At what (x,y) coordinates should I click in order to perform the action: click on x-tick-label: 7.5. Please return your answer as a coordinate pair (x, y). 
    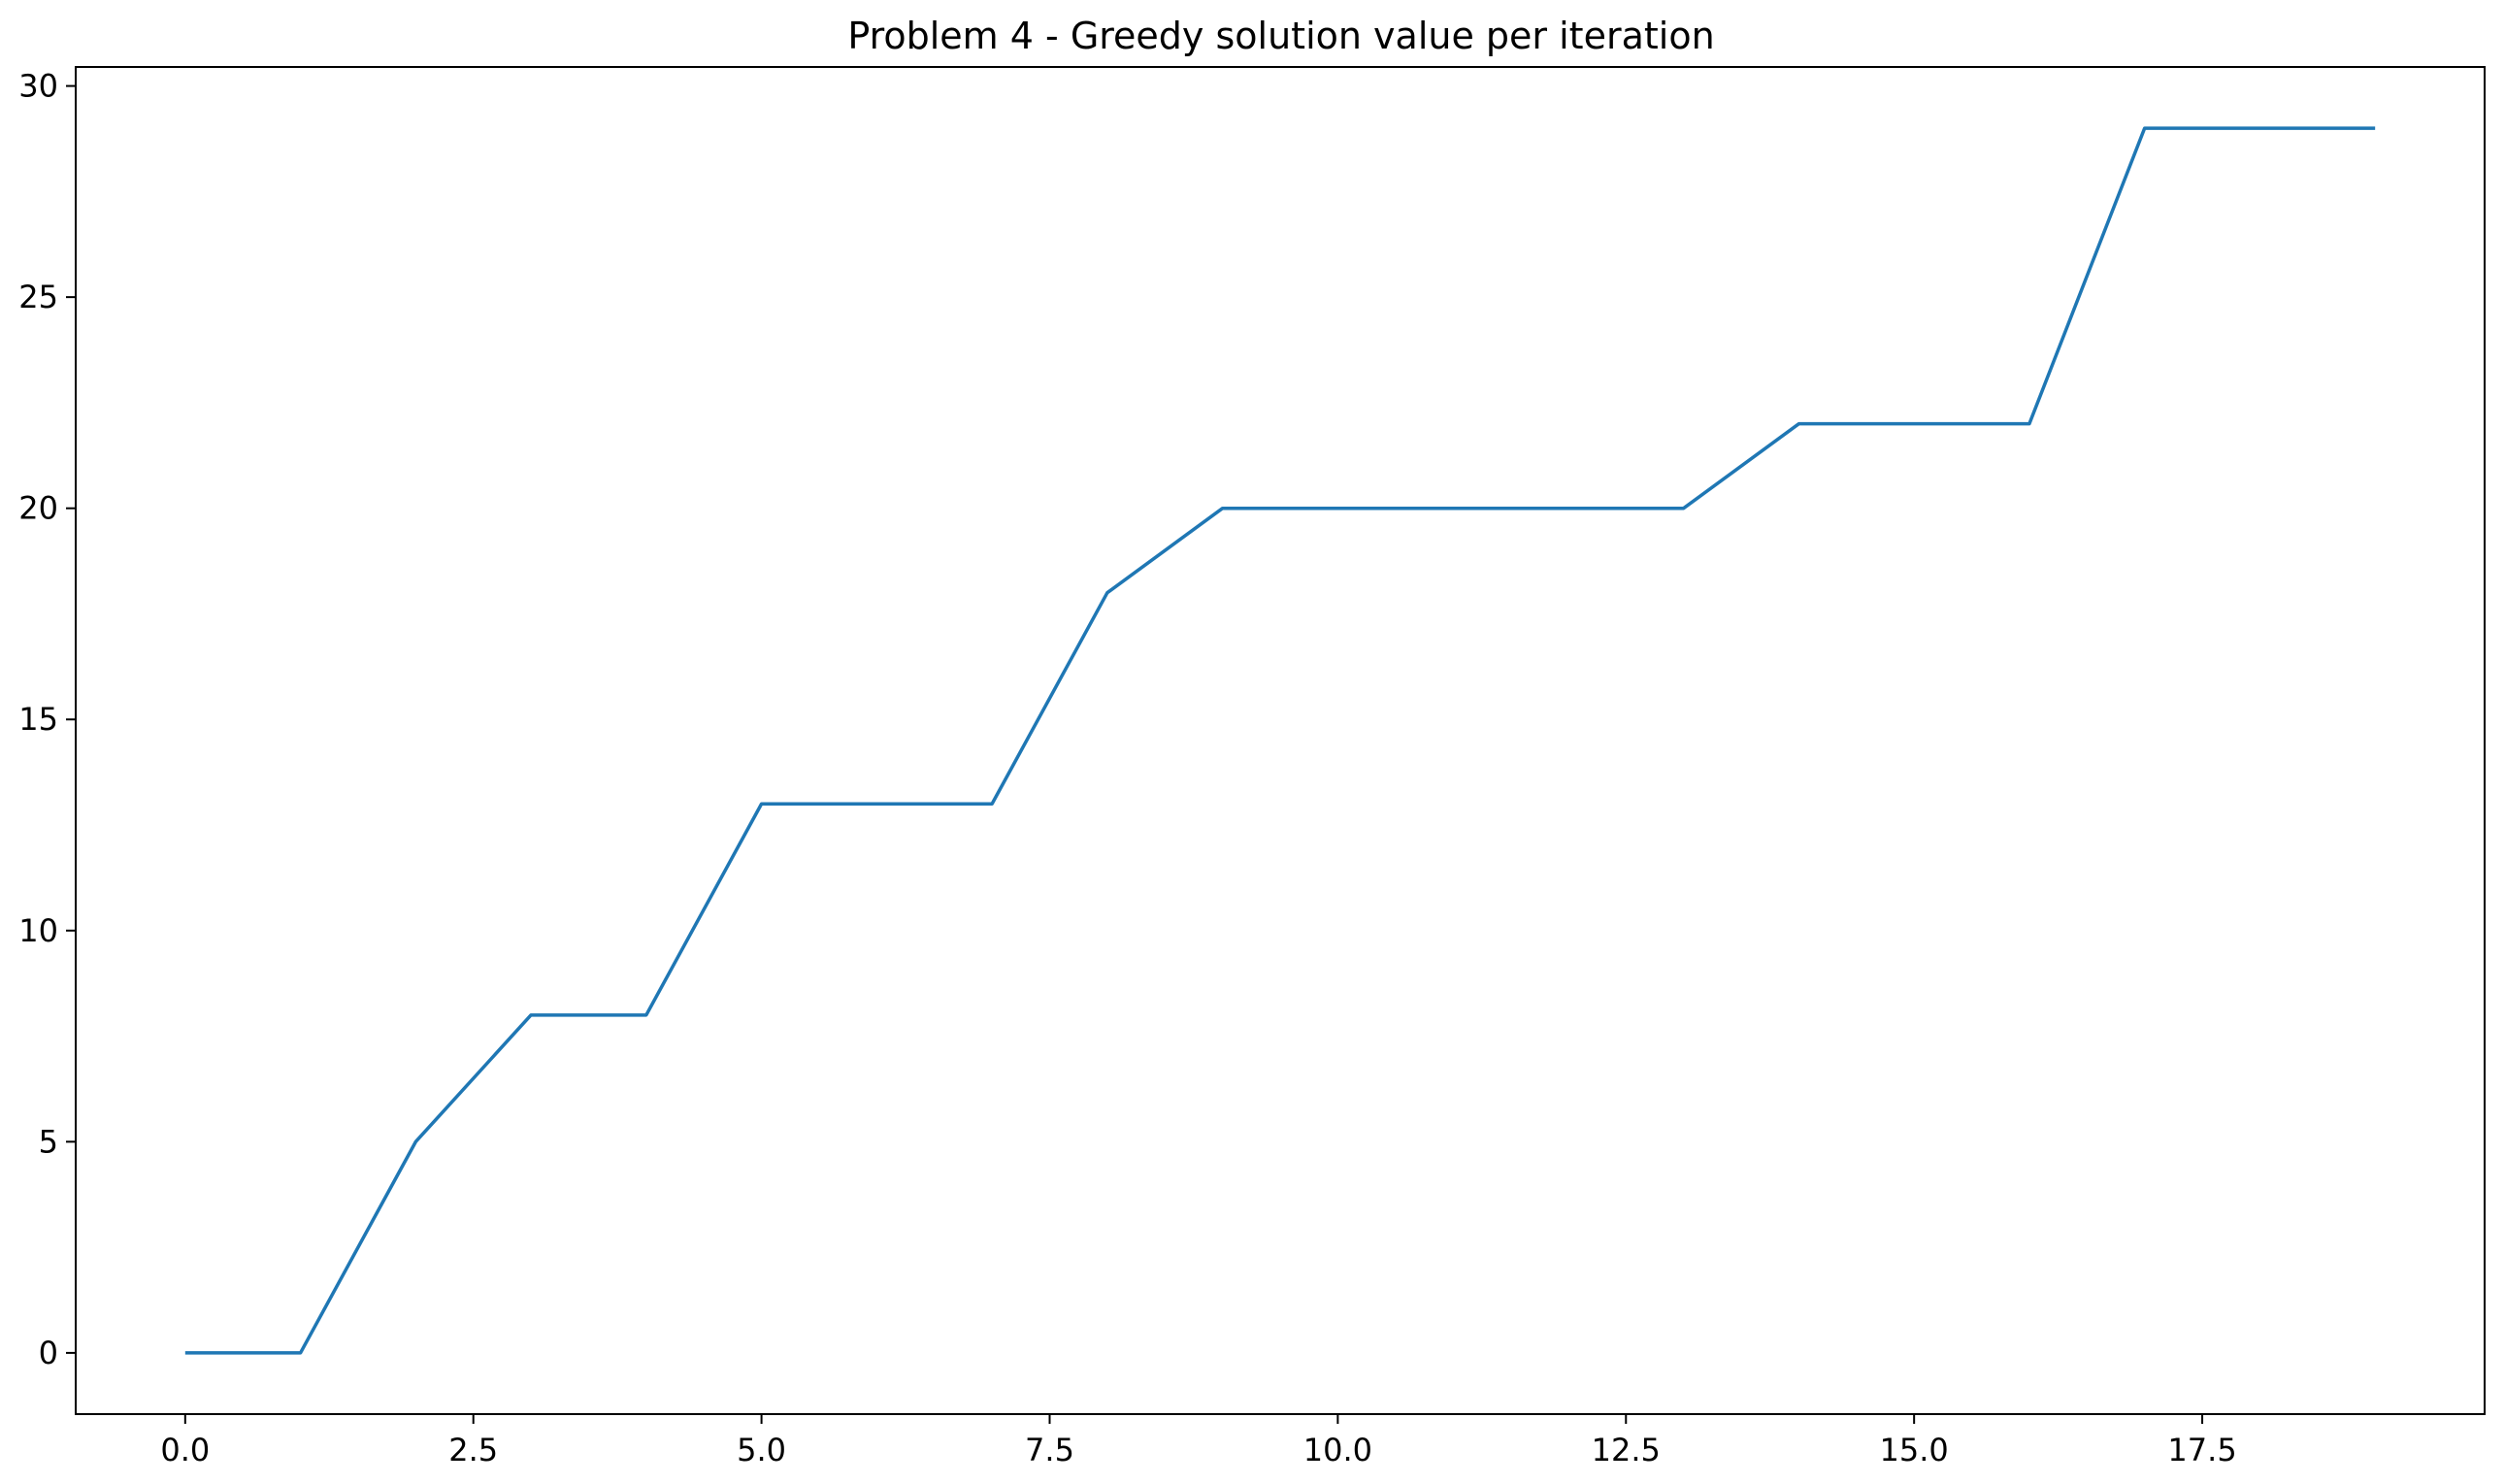
    Looking at the image, I should click on (1049, 1450).